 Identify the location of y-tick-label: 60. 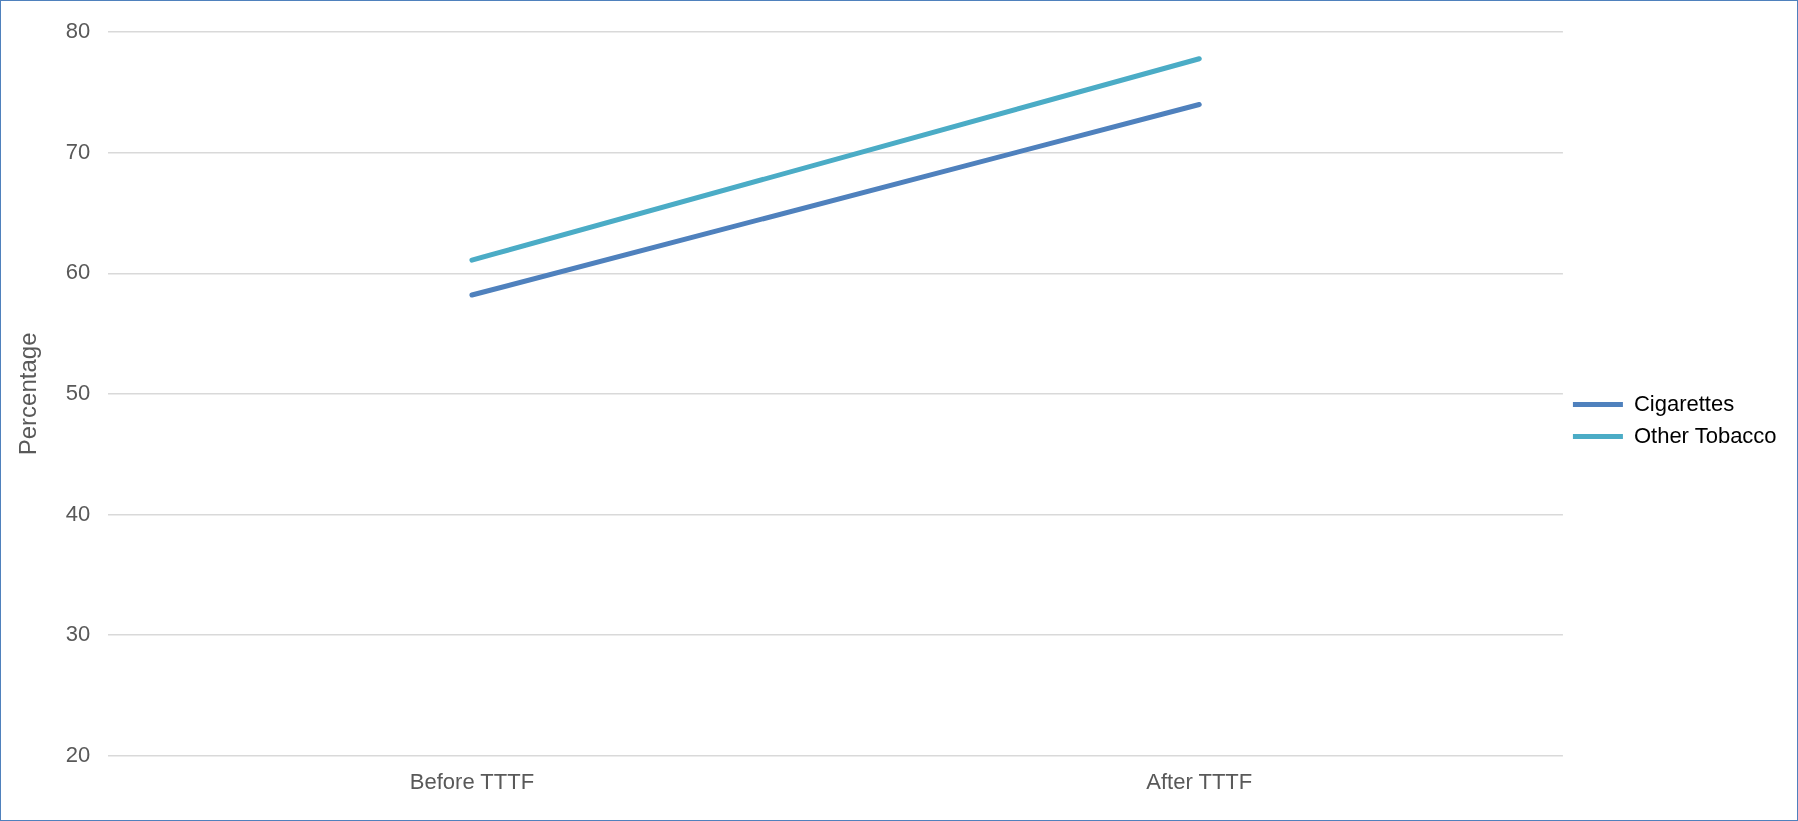
(78, 272).